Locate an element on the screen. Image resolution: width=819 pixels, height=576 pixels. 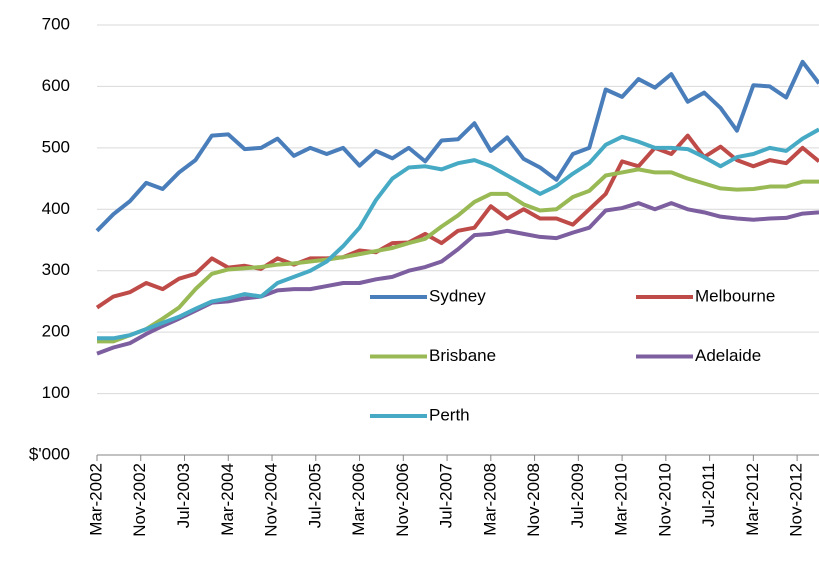
x-tick-label: Mar-2012 is located at coordinates (752, 499).